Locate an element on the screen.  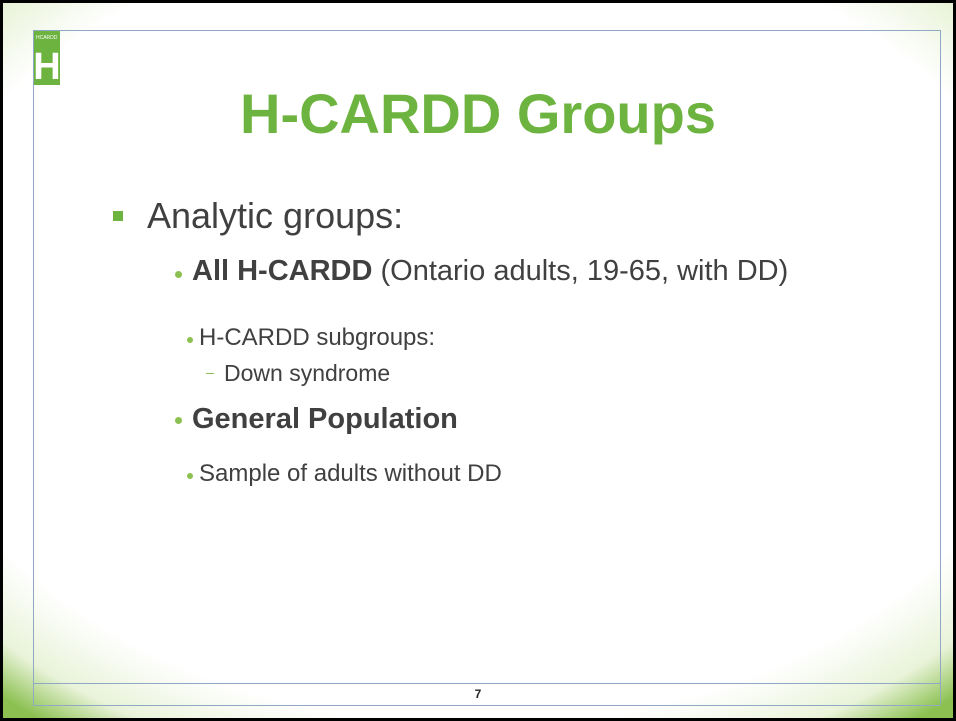
bullet-dash is located at coordinates (210, 373).